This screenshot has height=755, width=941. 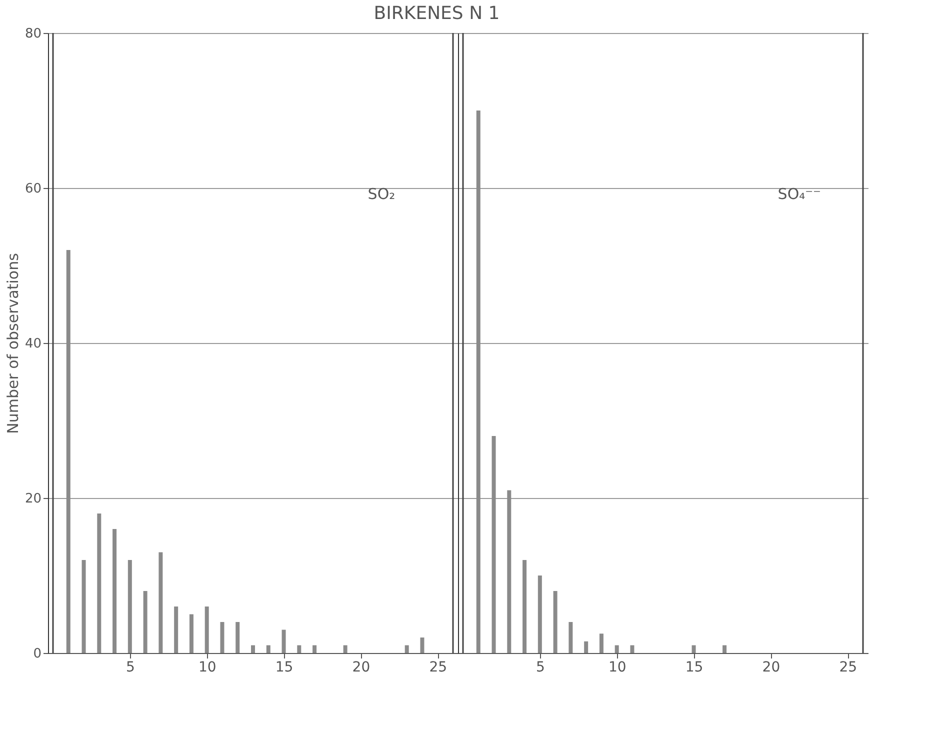 I want to click on annotation: SO₂, so click(x=382, y=194).